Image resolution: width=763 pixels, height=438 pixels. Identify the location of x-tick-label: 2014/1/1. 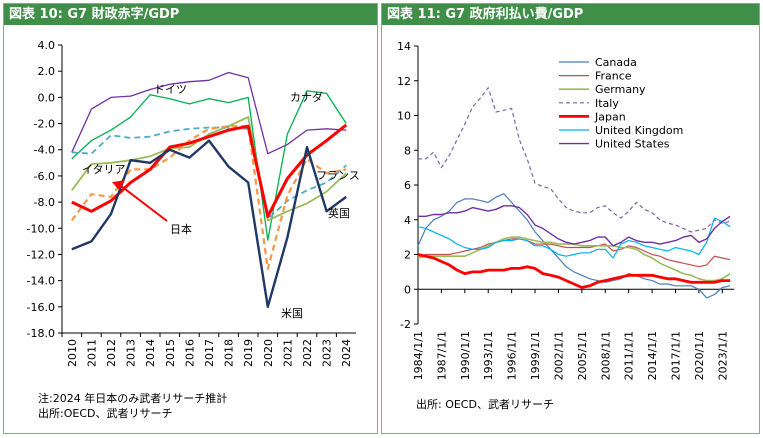
(652, 355).